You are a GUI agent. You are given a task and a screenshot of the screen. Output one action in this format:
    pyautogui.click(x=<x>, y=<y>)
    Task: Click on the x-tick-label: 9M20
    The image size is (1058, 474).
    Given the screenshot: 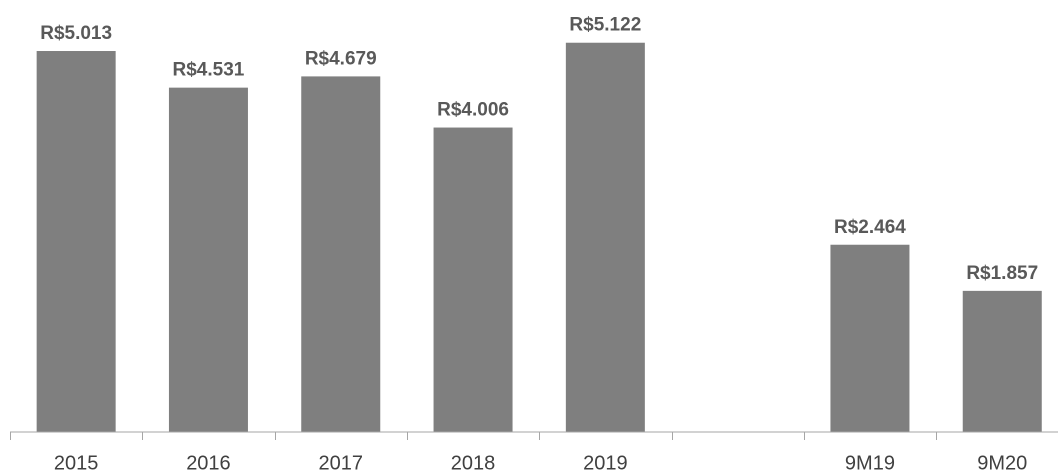 What is the action you would take?
    pyautogui.click(x=1002, y=463)
    